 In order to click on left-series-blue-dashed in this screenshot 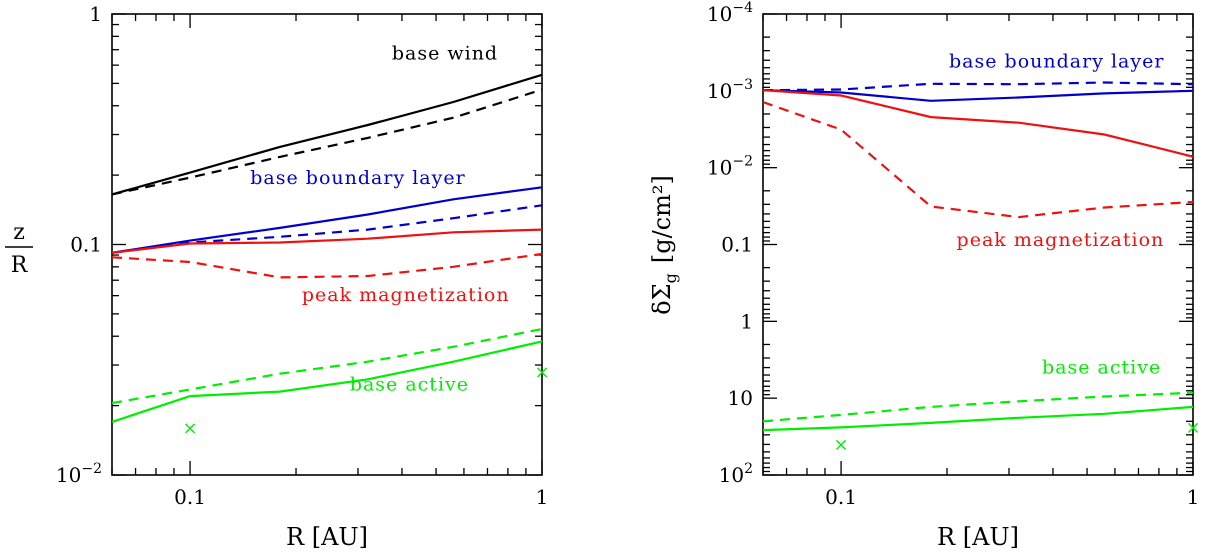, I will do `click(327, 229)`.